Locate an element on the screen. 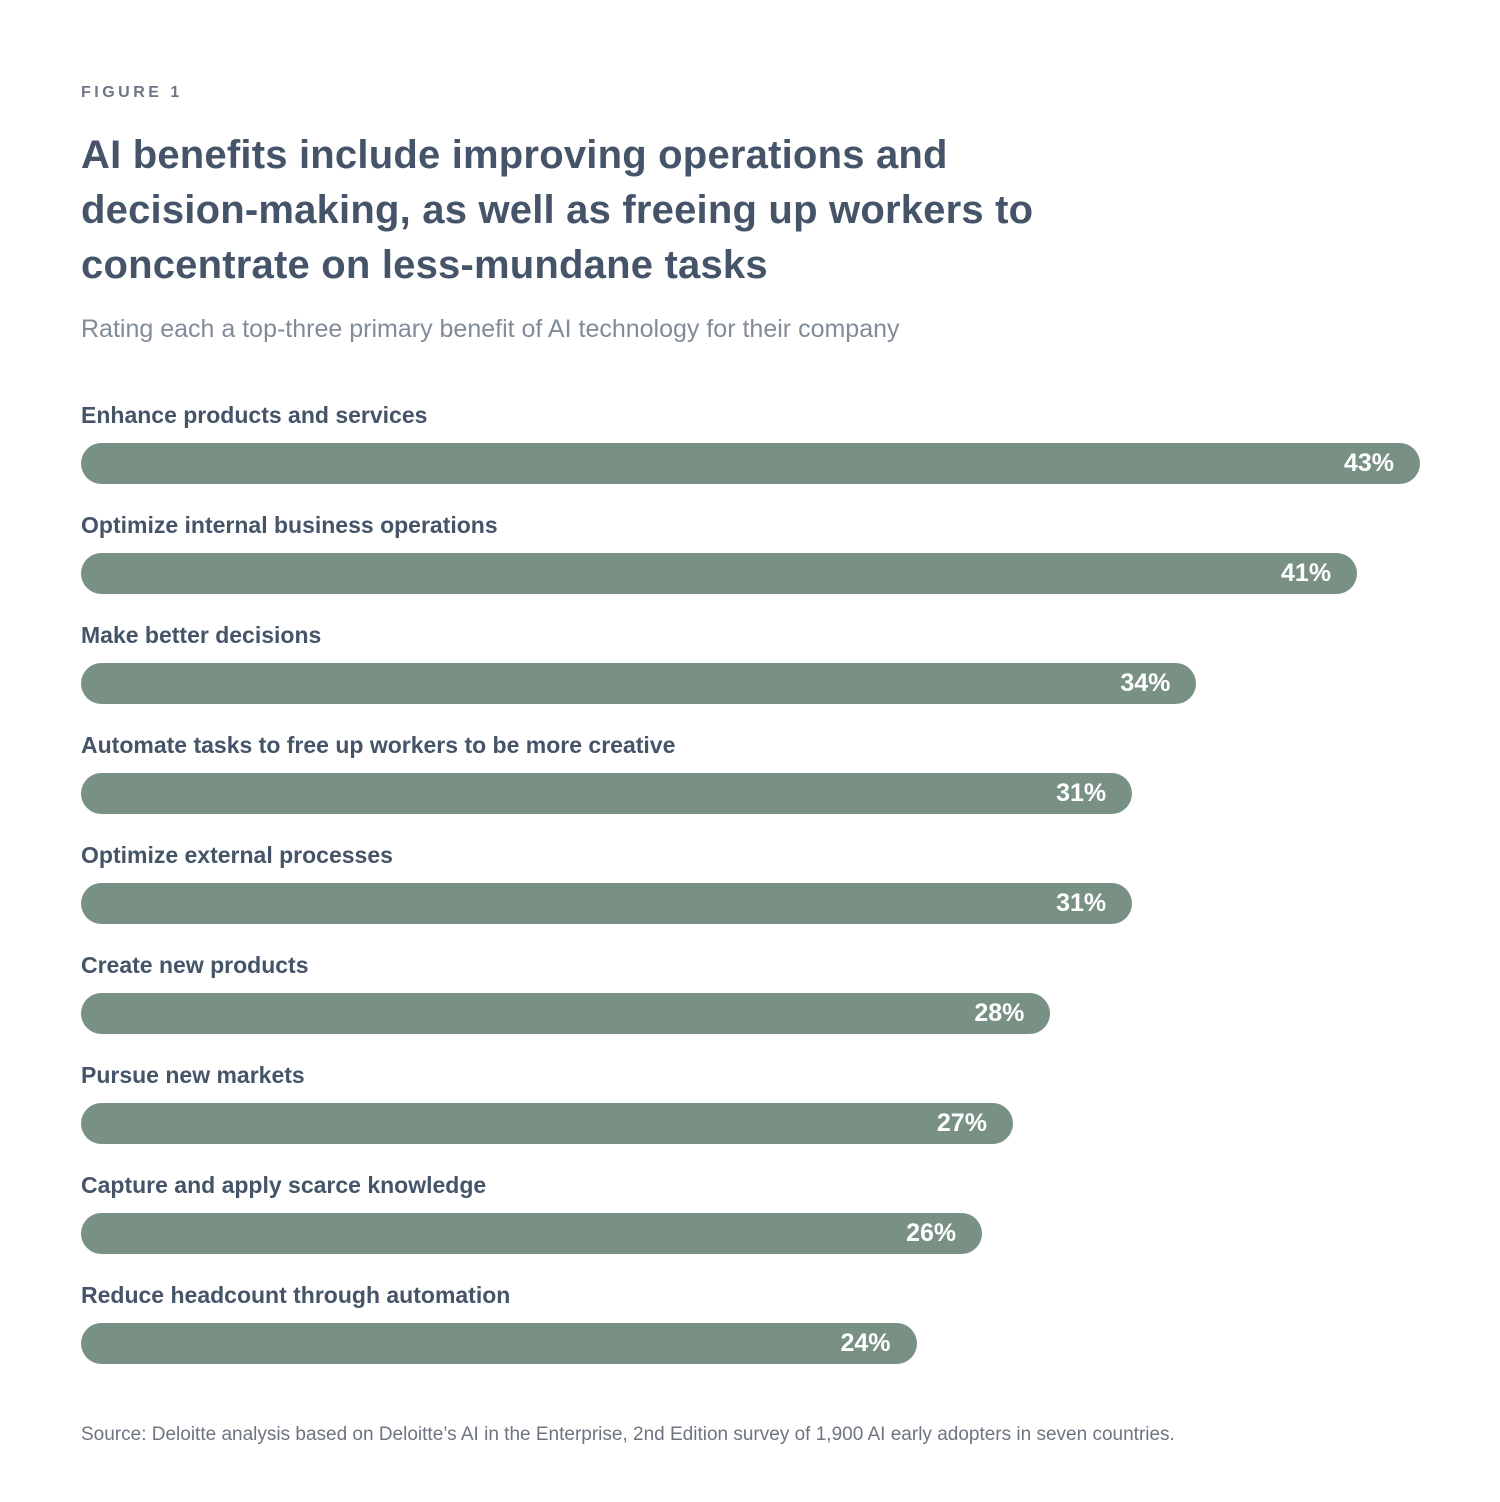 The width and height of the screenshot is (1500, 1502). bar: 43% is located at coordinates (750, 463).